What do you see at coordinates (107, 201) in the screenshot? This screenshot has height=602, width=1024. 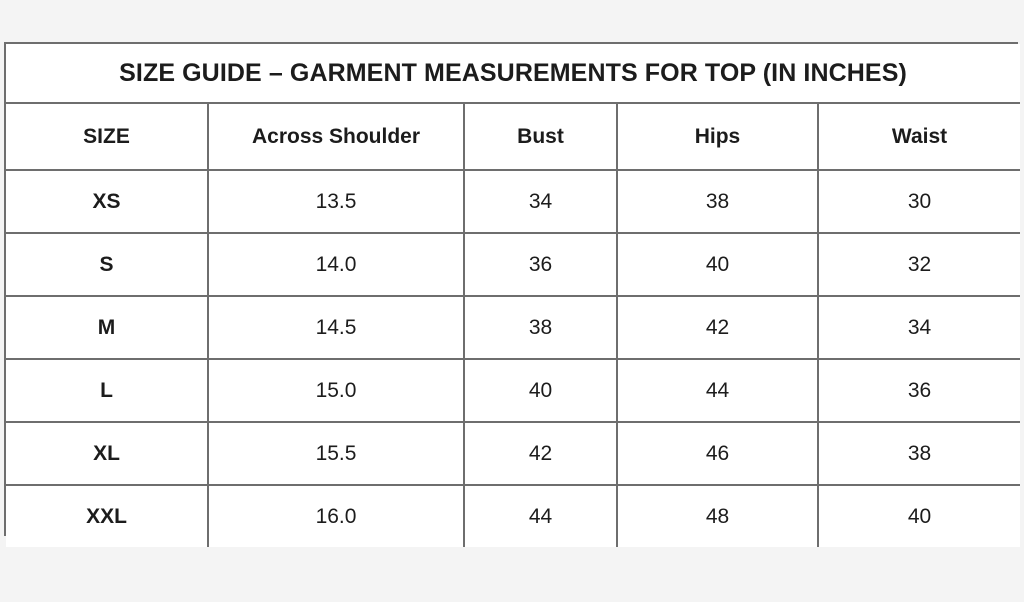 I see `cell-size: XS` at bounding box center [107, 201].